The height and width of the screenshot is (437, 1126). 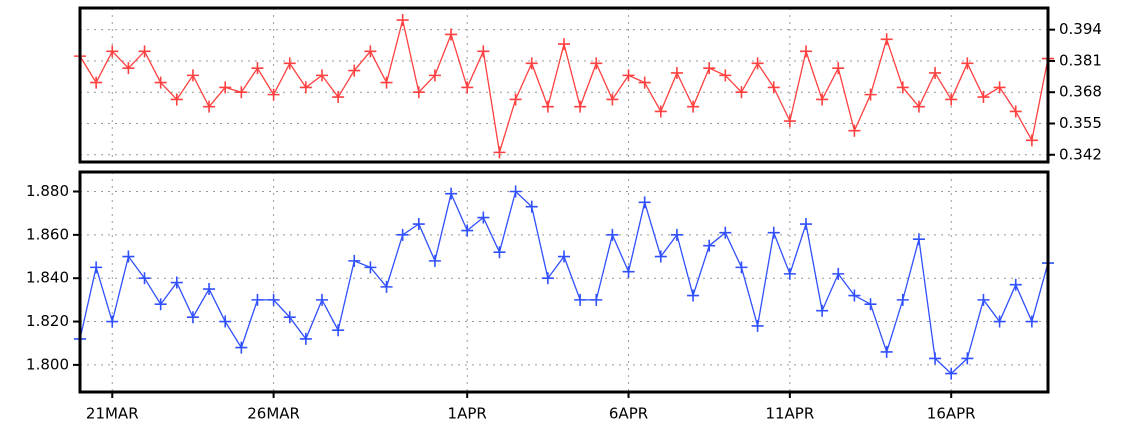 What do you see at coordinates (273, 414) in the screenshot?
I see `x-tick-label: 26MAR` at bounding box center [273, 414].